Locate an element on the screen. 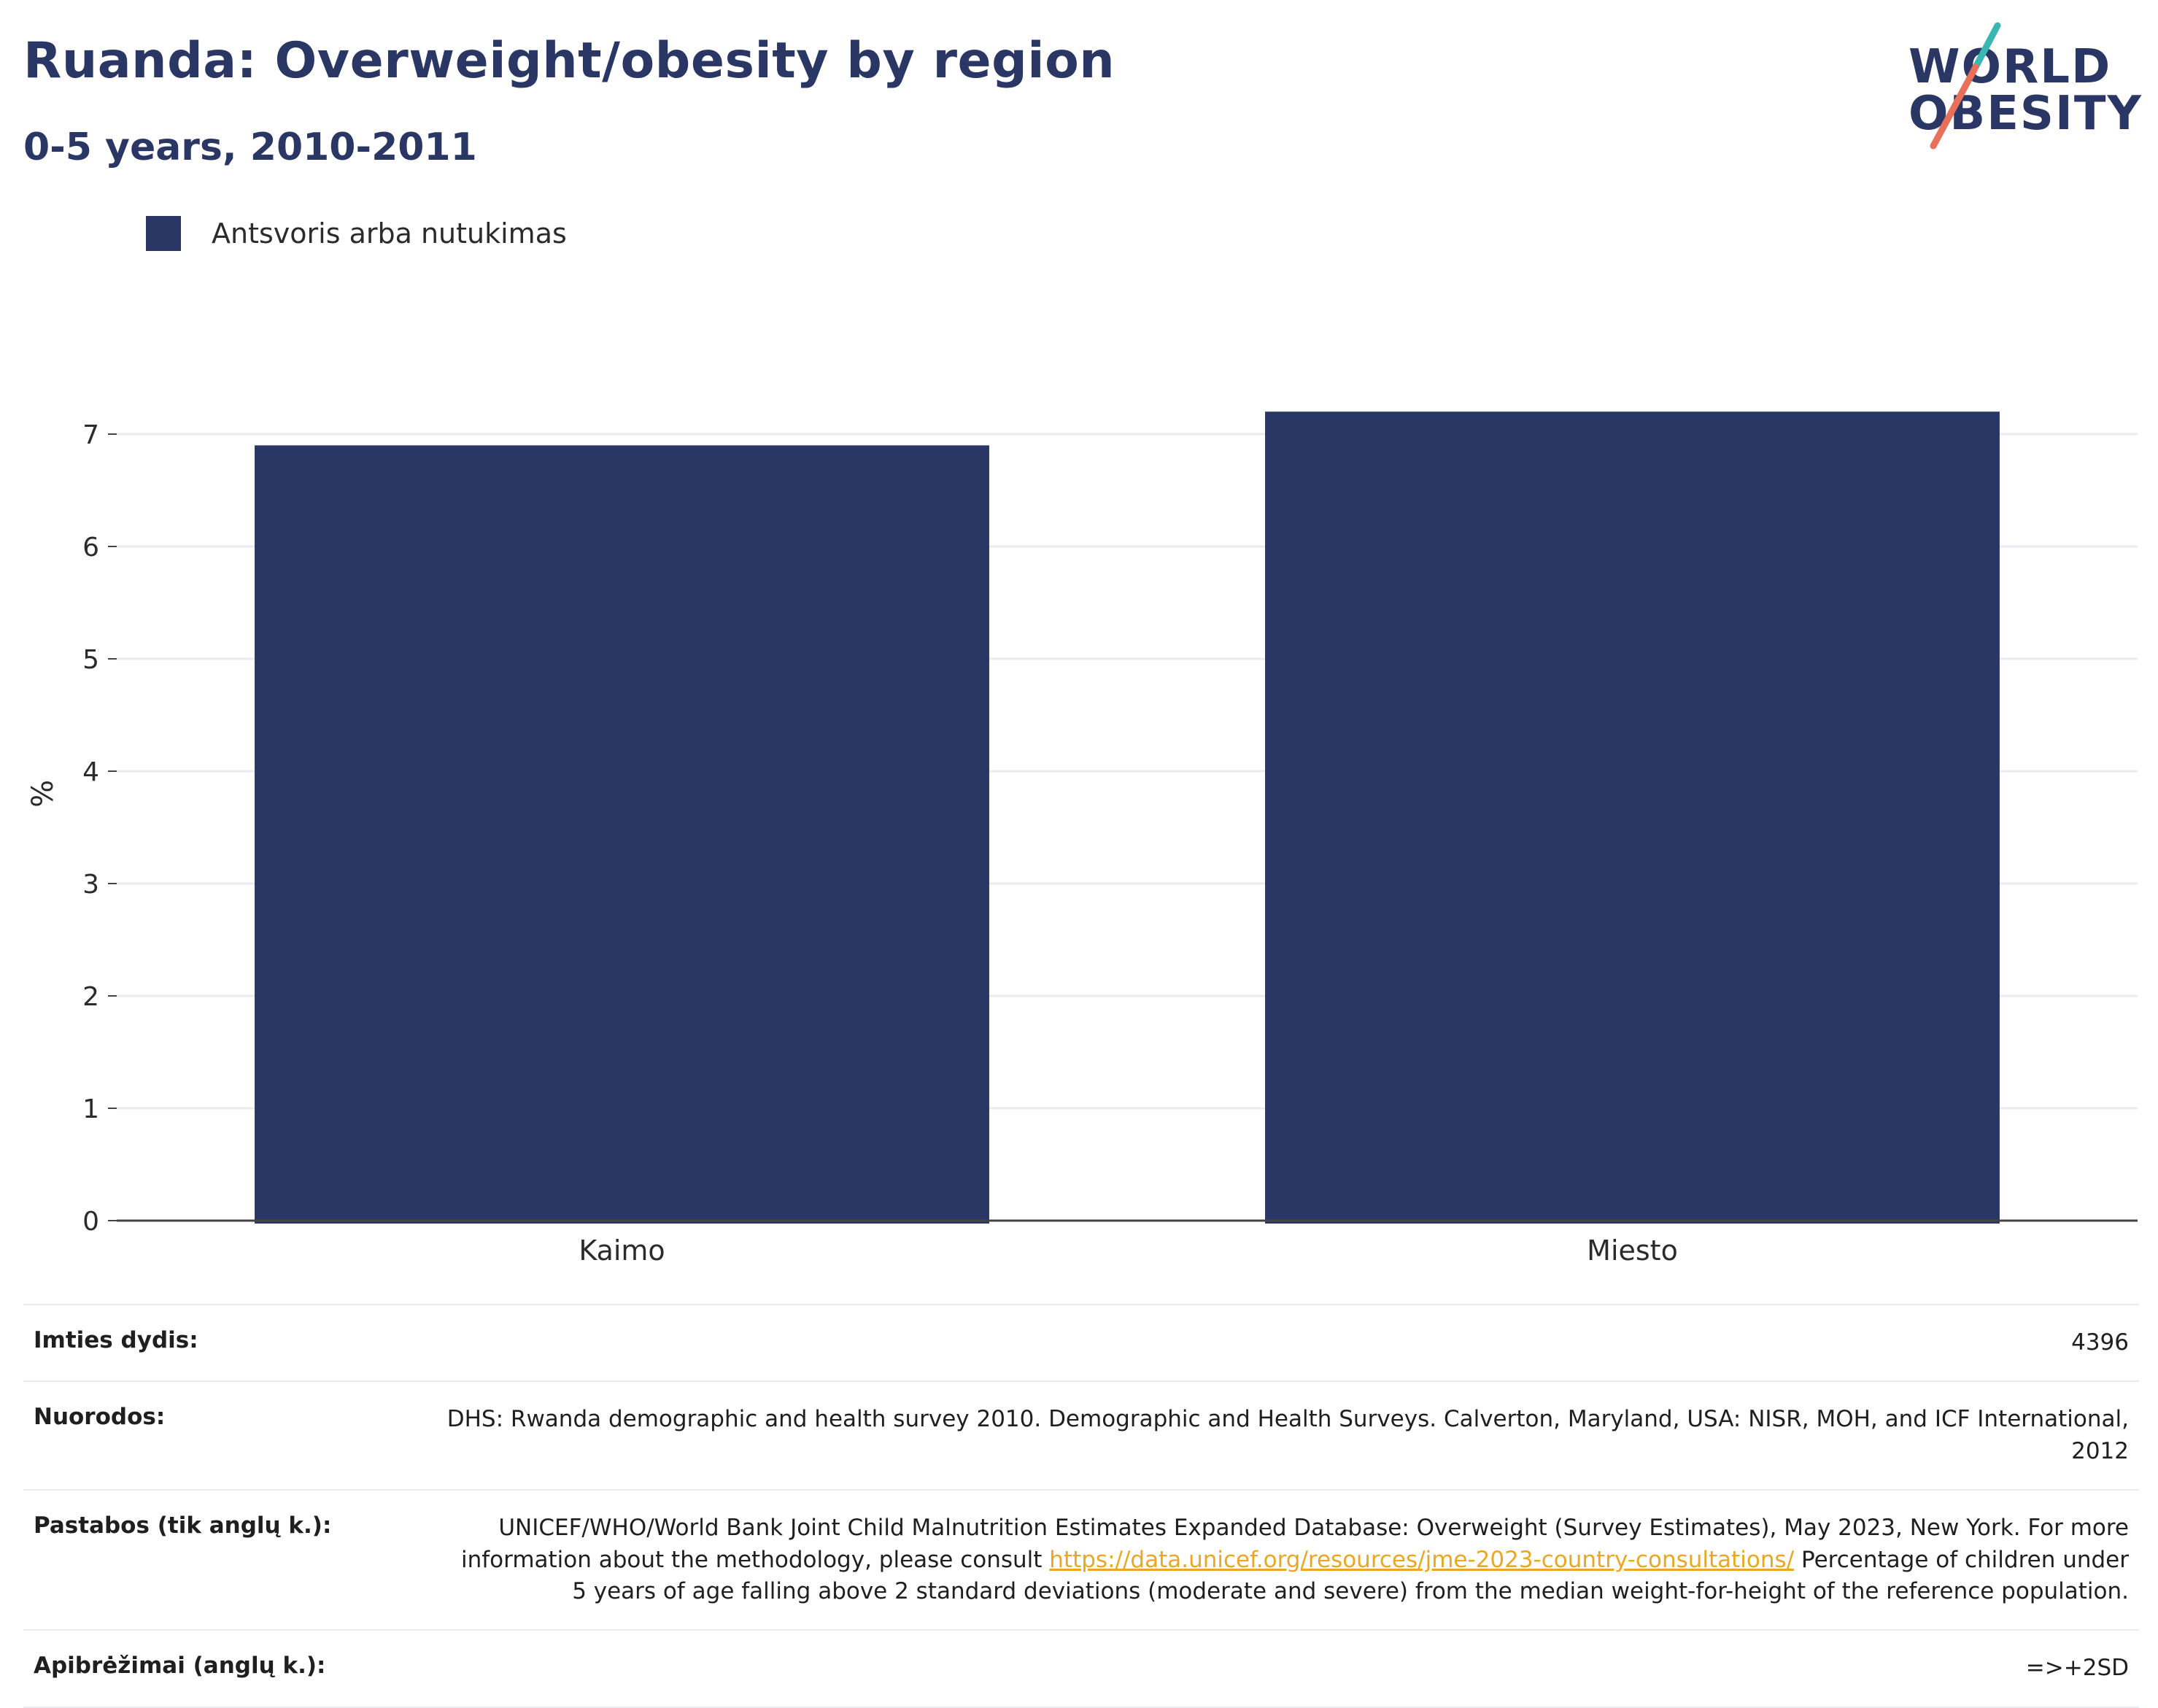 The height and width of the screenshot is (1708, 2158). y-tick-label: 2 is located at coordinates (90, 997).